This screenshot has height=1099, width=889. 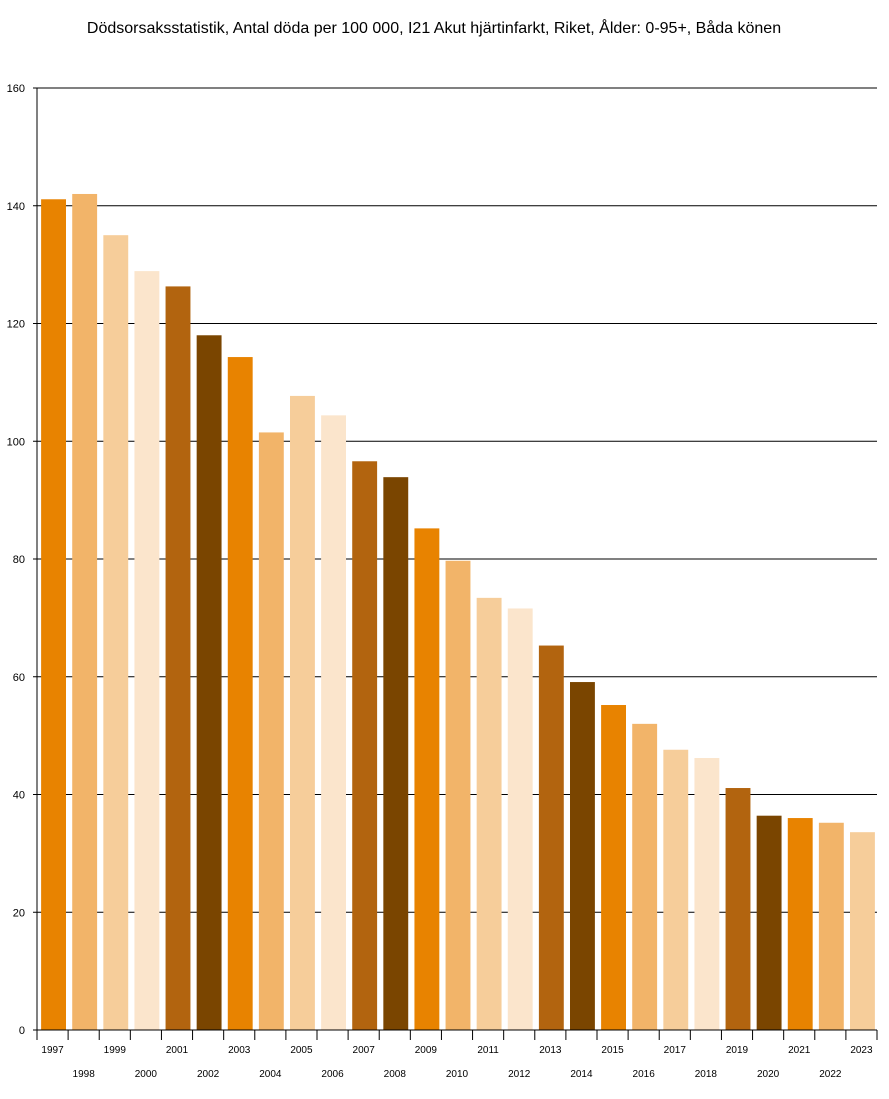 I want to click on x-tick-label: 2015, so click(x=612, y=1050).